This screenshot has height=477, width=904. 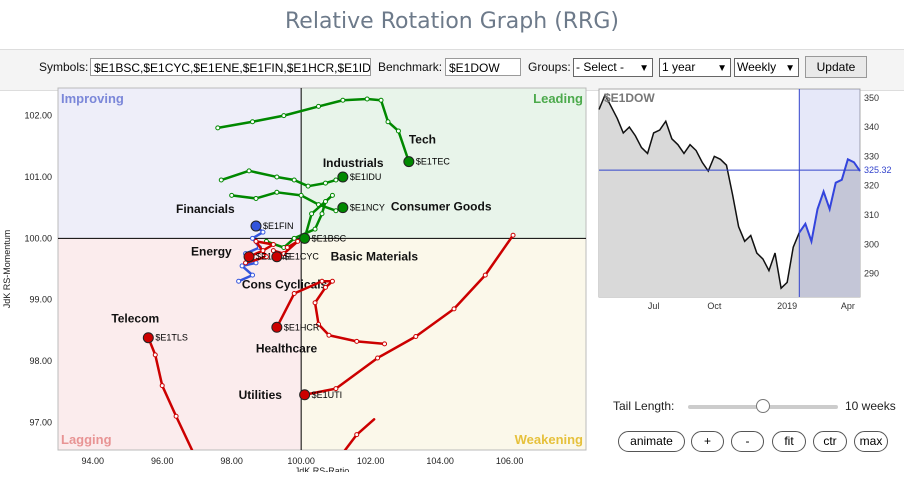 I want to click on series-symbol-label: $E1UTI, so click(x=327, y=395).